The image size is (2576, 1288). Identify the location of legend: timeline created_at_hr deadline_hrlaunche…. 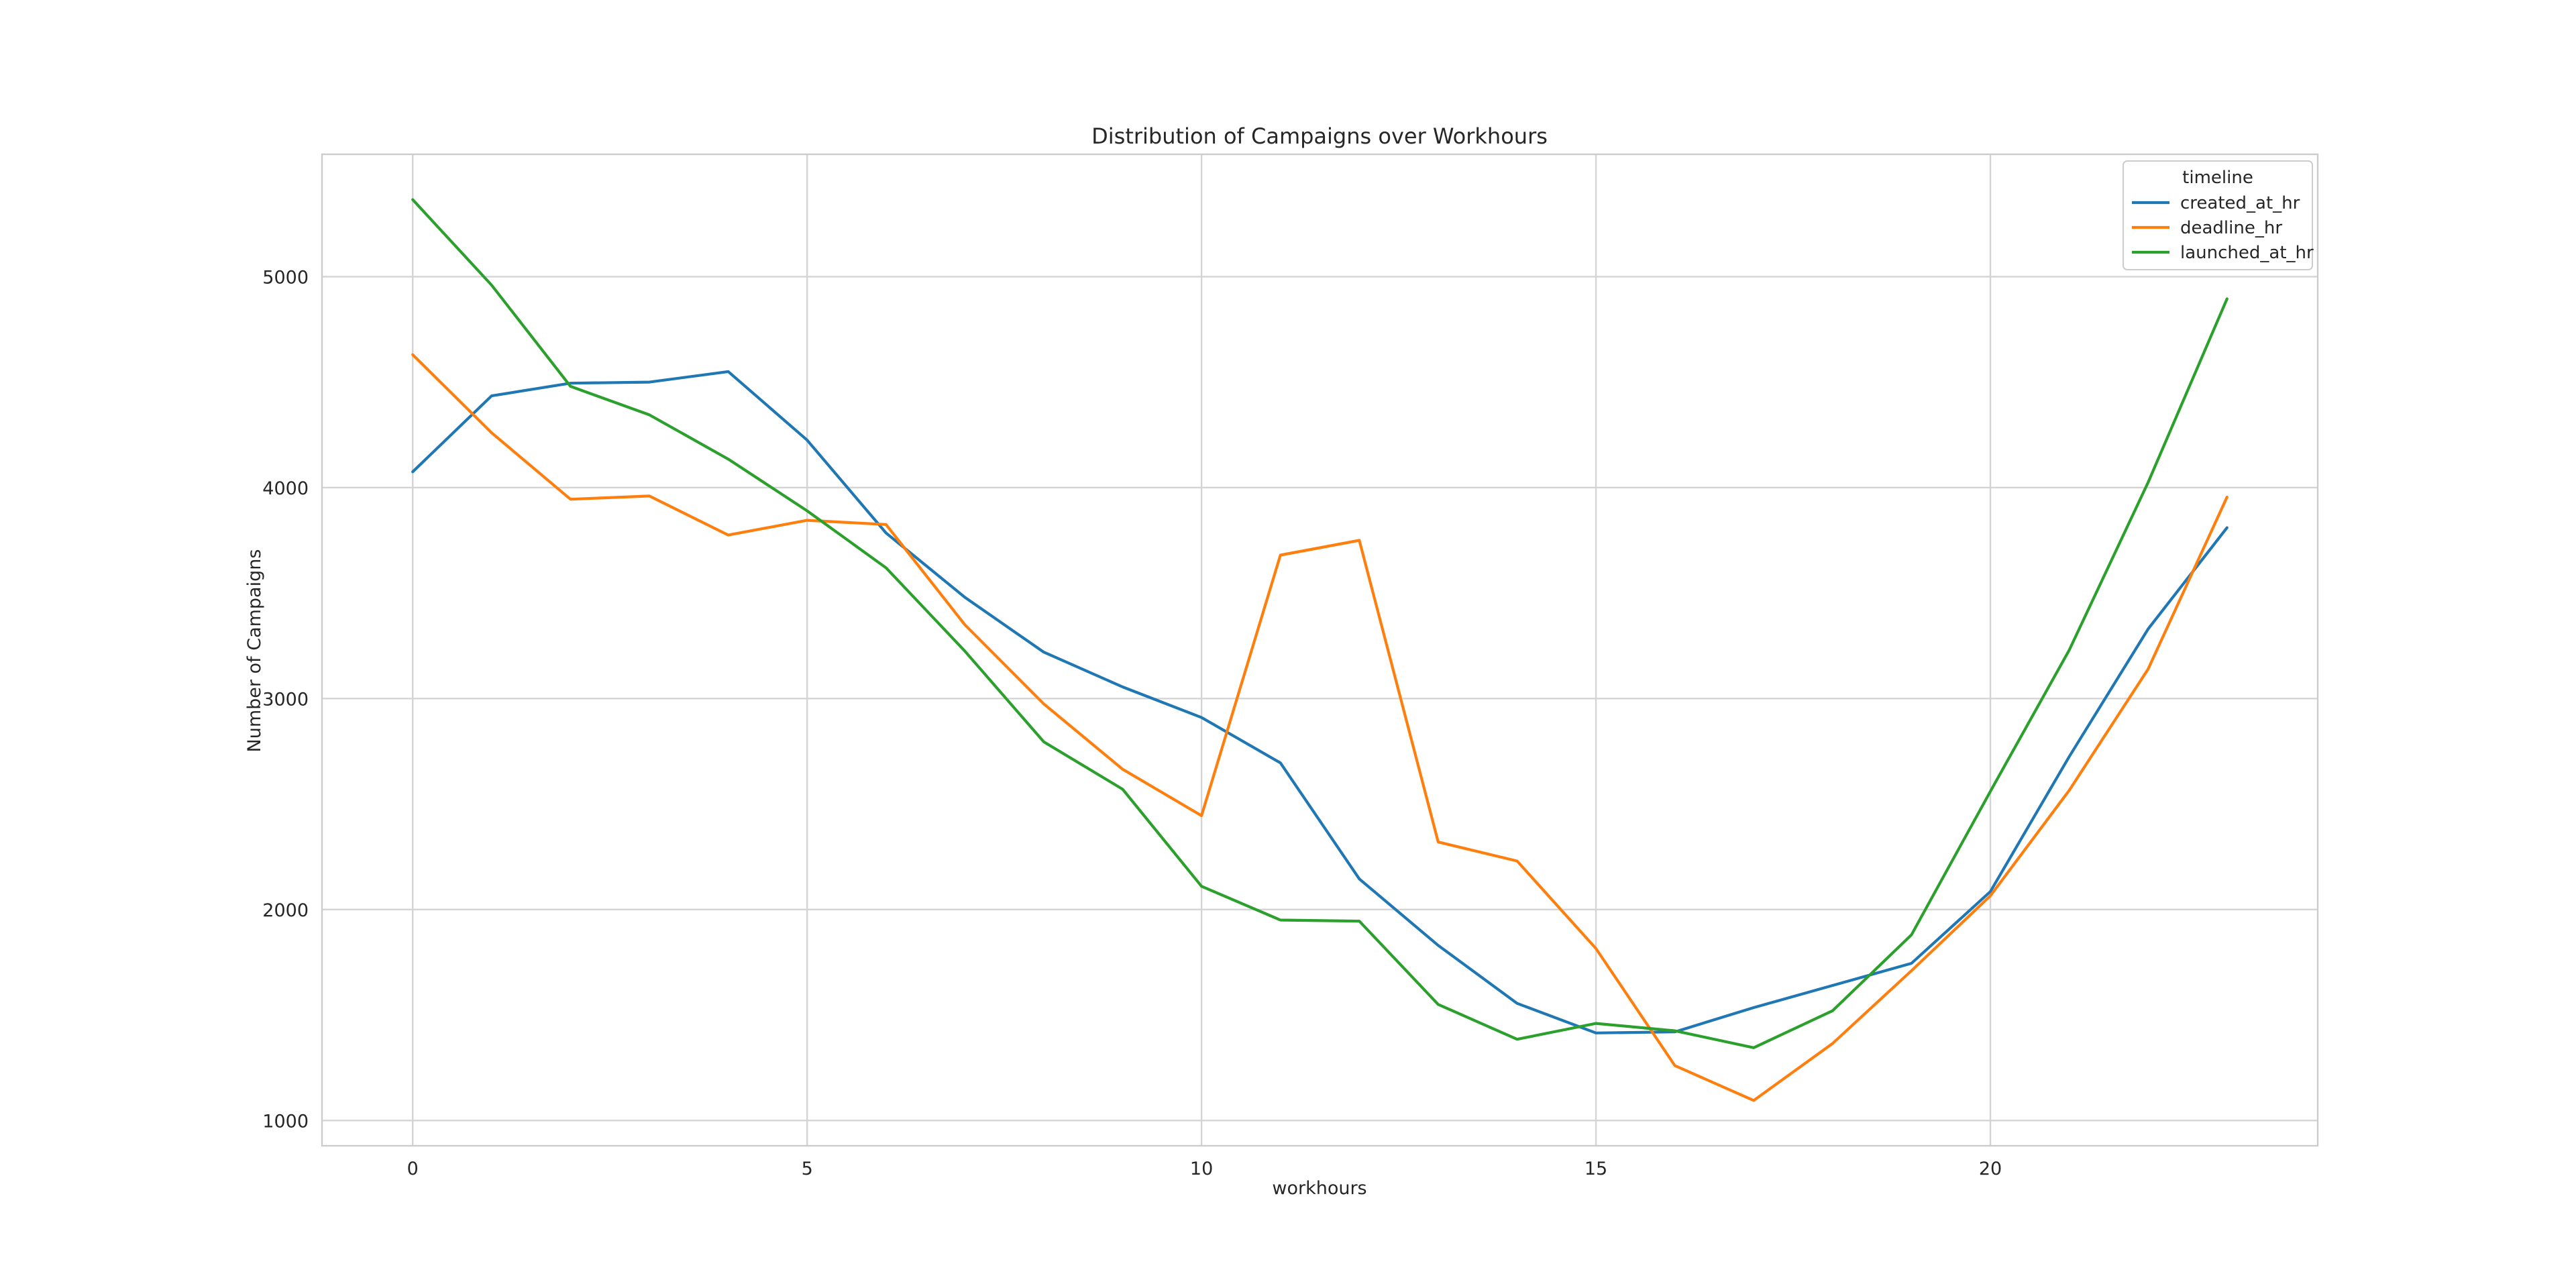
(2218, 215).